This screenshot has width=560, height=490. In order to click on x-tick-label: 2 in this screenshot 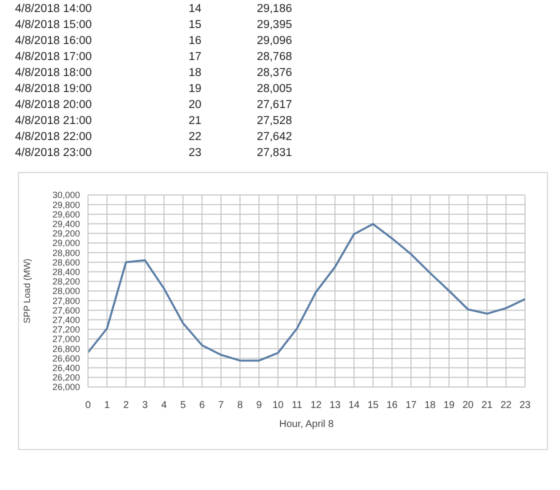, I will do `click(126, 406)`.